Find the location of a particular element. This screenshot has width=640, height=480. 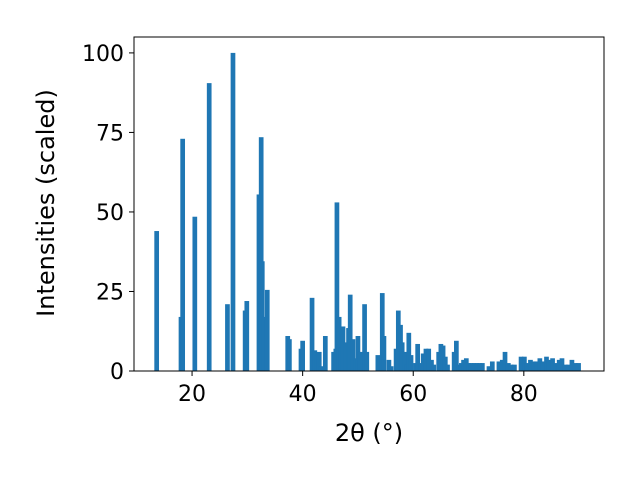

x-axis-ticks: 20 40 60 80 is located at coordinates (358, 389).